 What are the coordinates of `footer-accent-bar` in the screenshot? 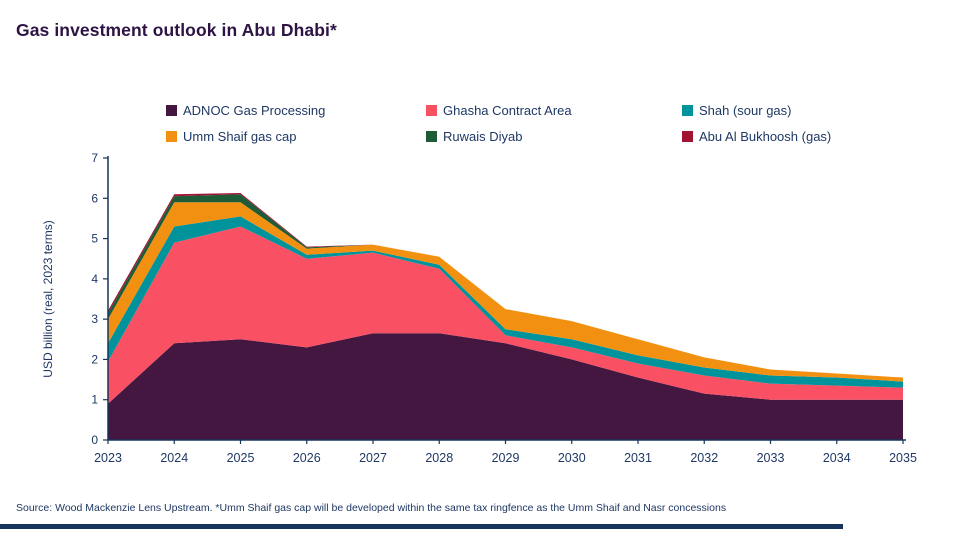 It's located at (421, 526).